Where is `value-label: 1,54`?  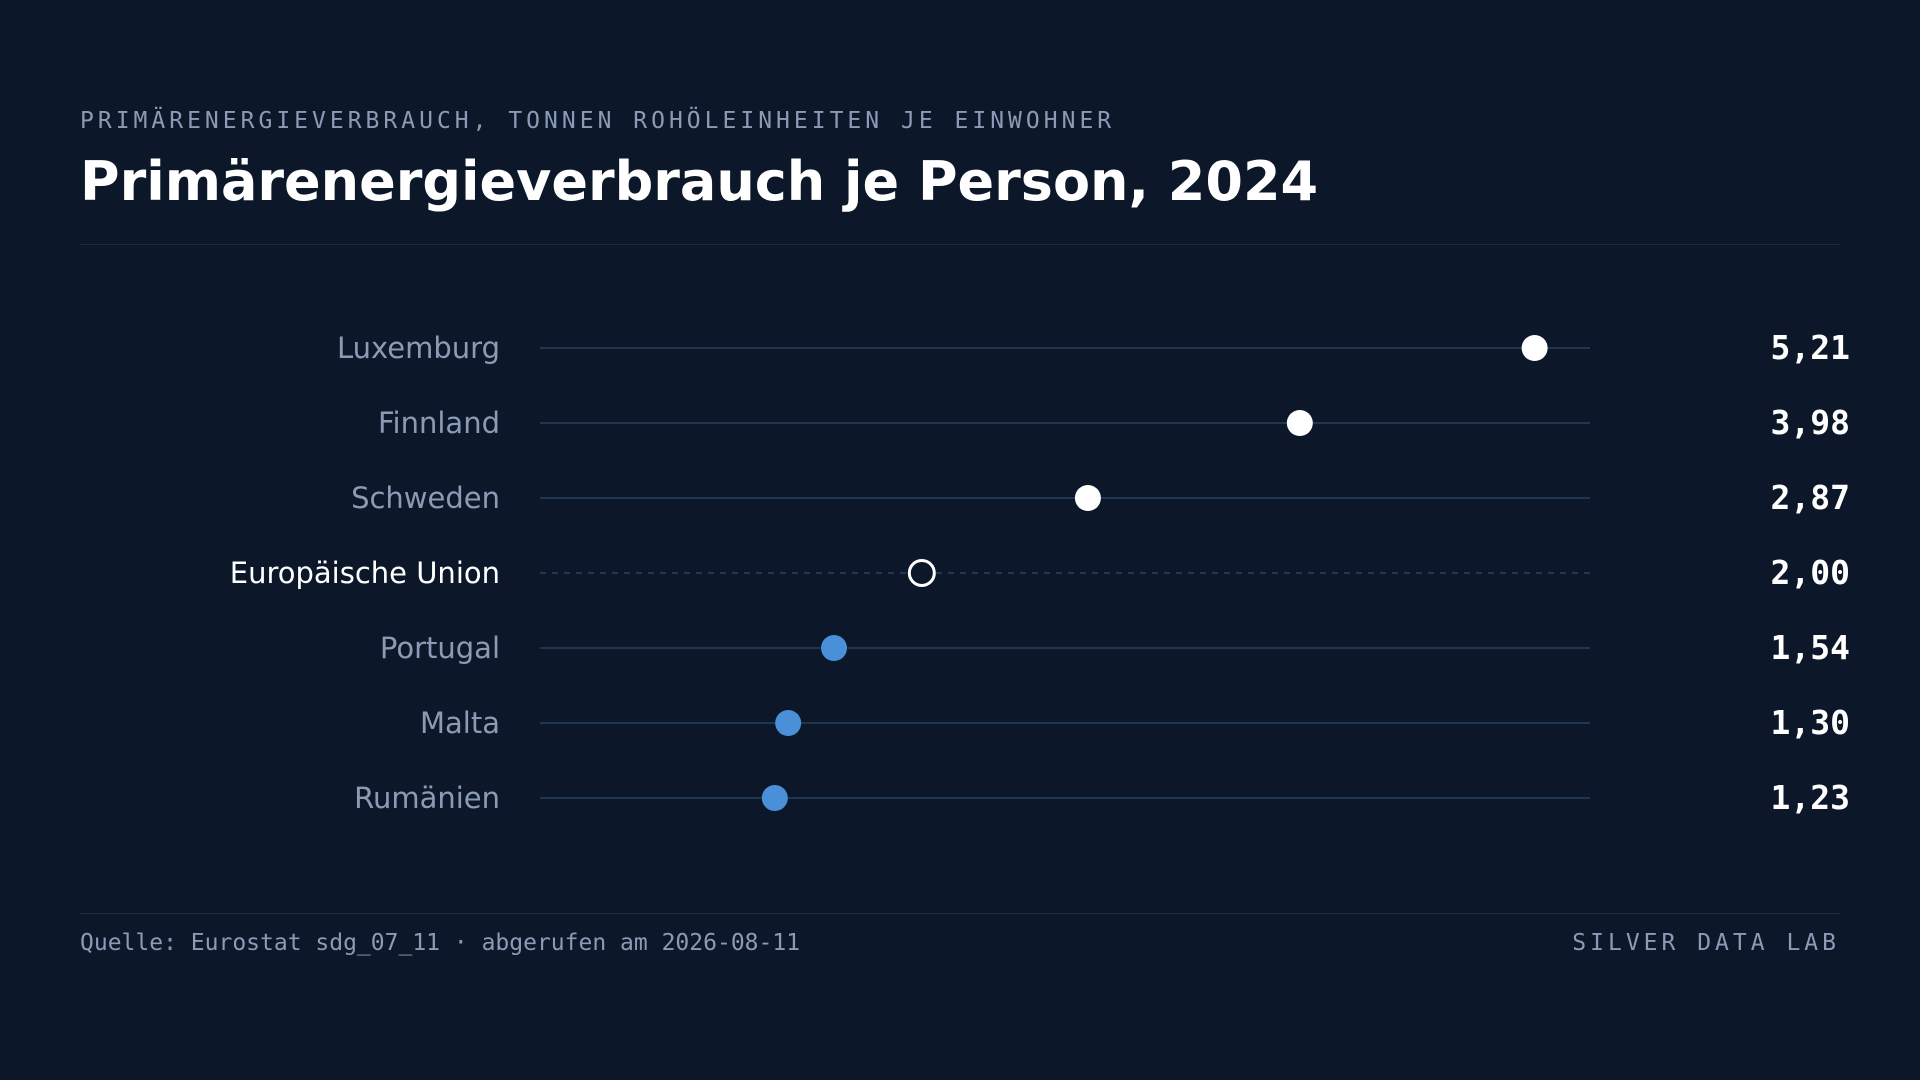 value-label: 1,54 is located at coordinates (1810, 647).